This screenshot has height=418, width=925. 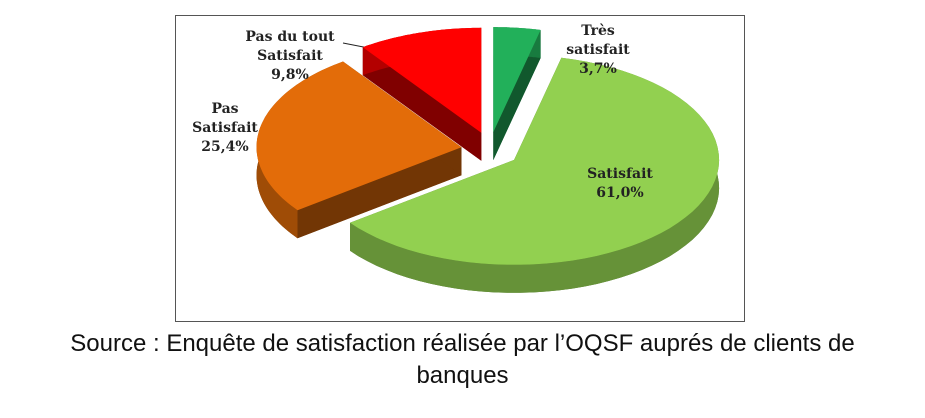 I want to click on category-label: Pas du tout Satisfait, so click(x=290, y=46).